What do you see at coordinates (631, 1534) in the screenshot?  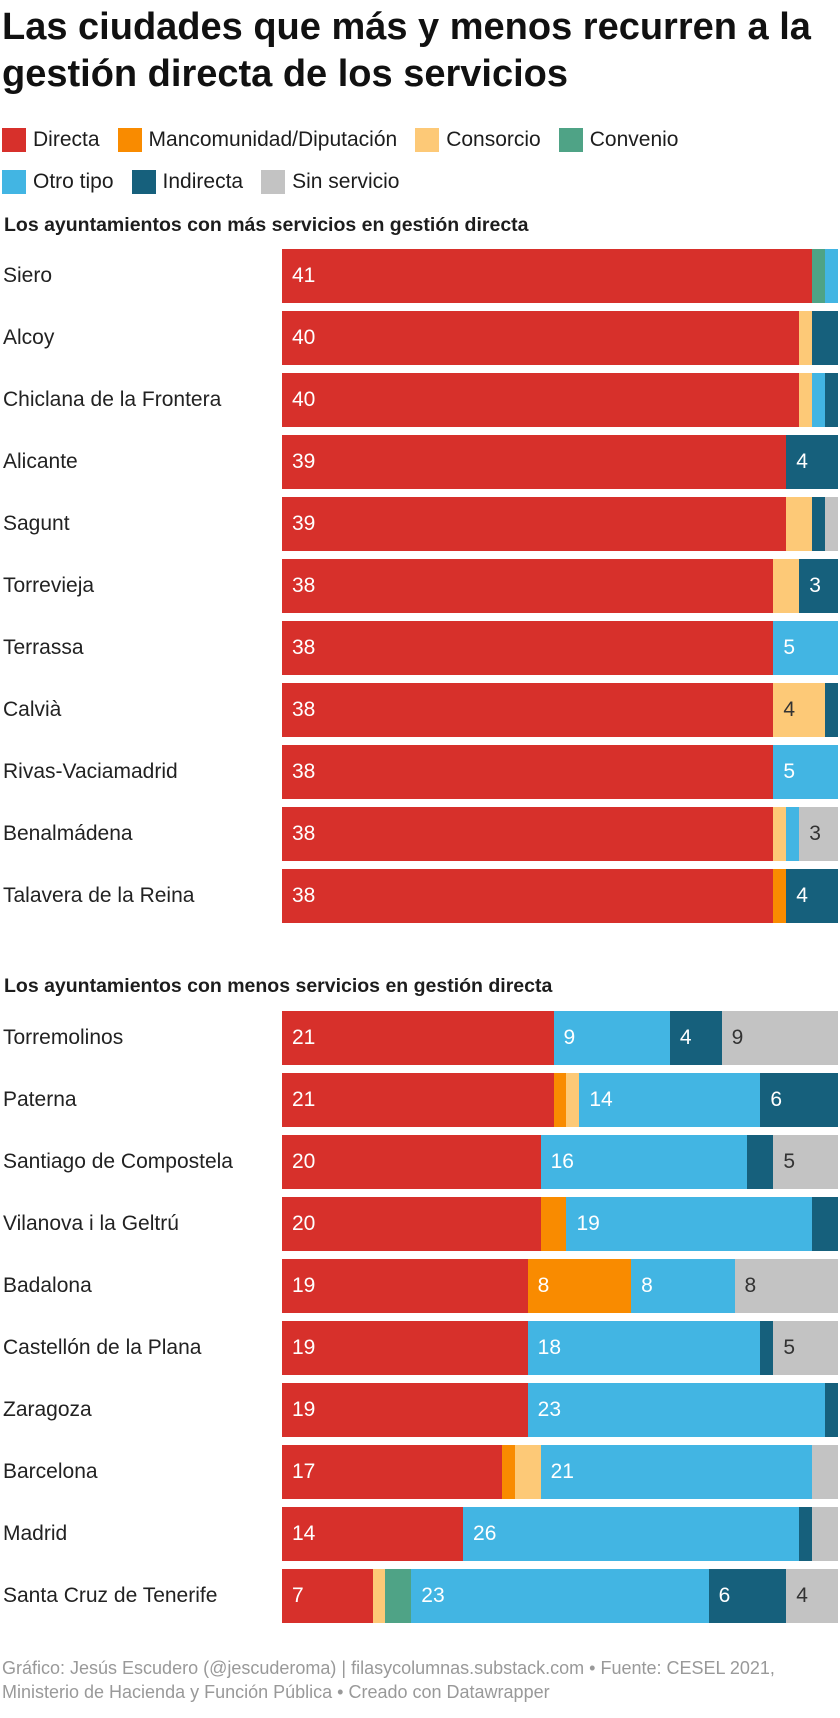 I see `bar-segment-otro: 26` at bounding box center [631, 1534].